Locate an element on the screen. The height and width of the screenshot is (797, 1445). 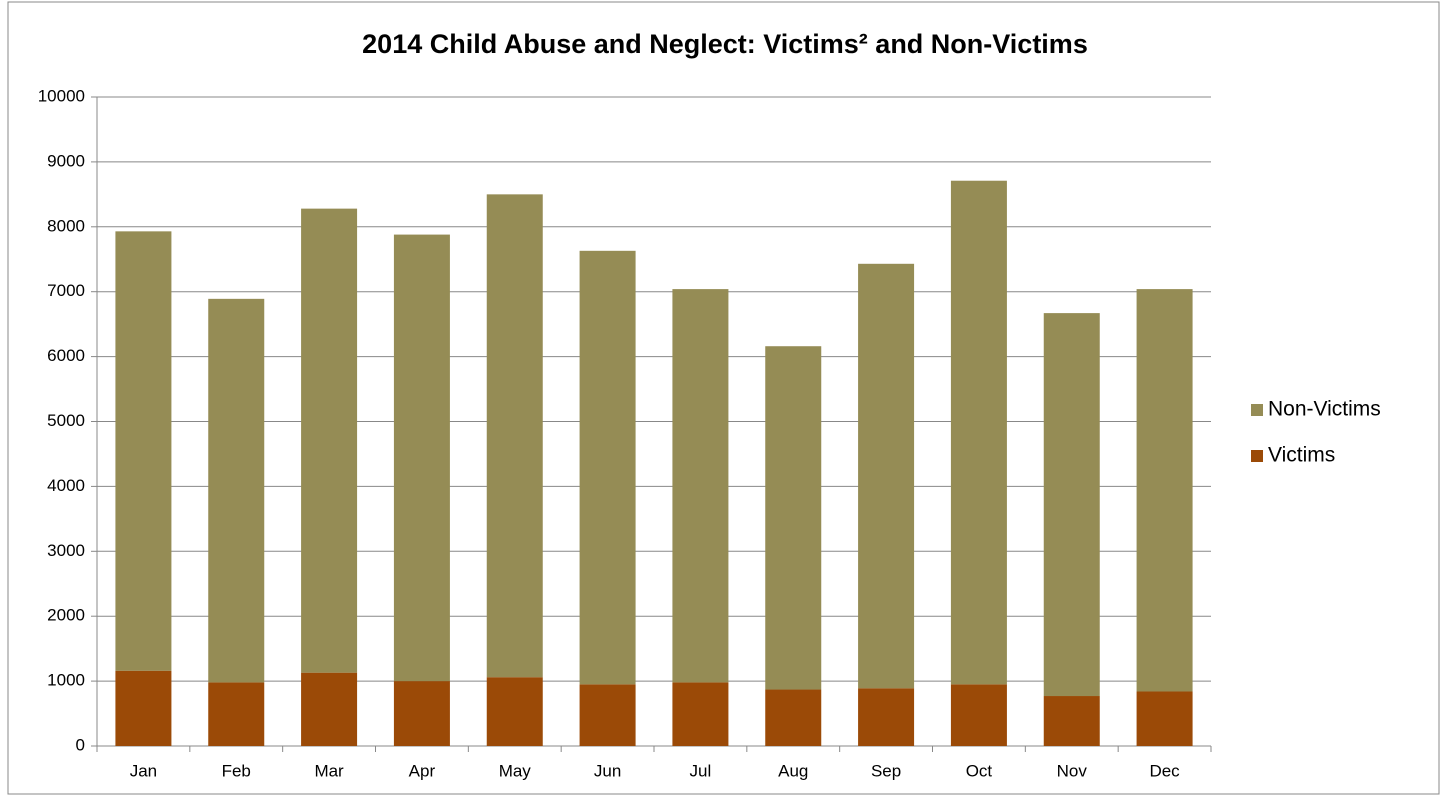
x-tick-label: Feb is located at coordinates (236, 770).